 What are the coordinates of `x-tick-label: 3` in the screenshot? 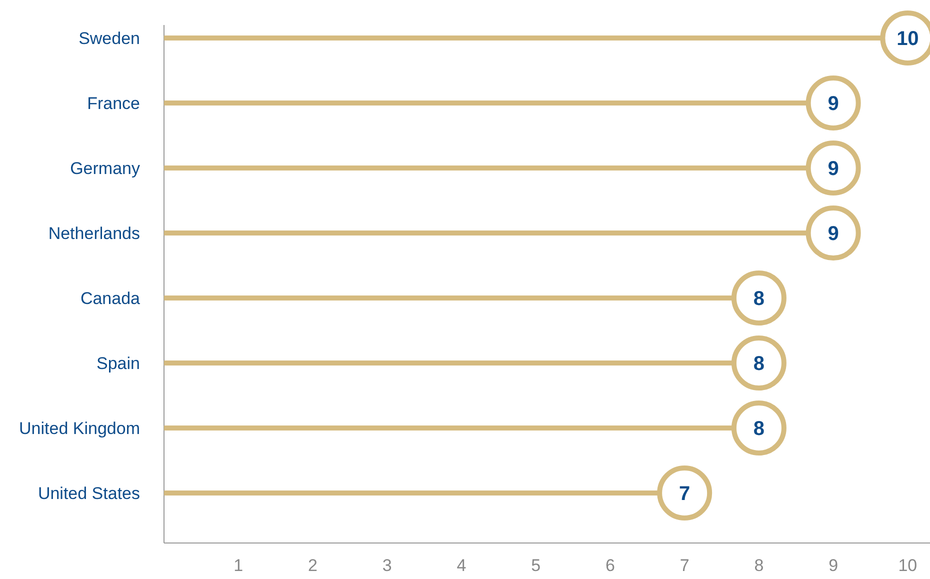 It's located at (387, 565).